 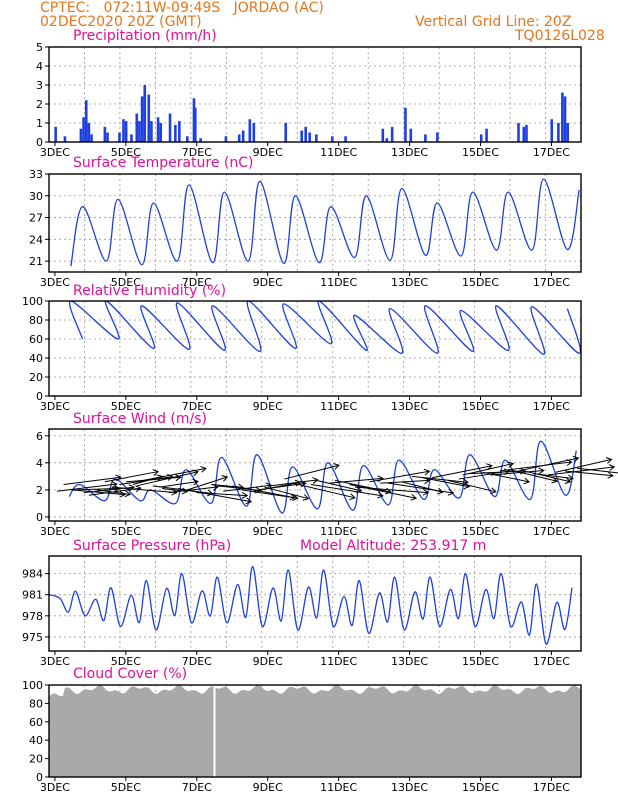 What do you see at coordinates (551, 282) in the screenshot?
I see `x-tick-label: 17DEC` at bounding box center [551, 282].